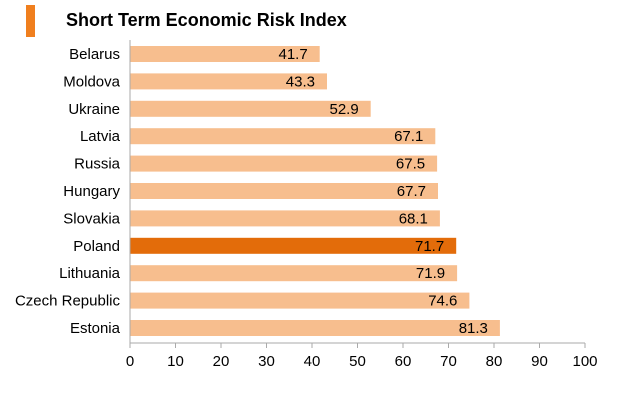 The width and height of the screenshot is (632, 407). I want to click on bar-poland, so click(293, 245).